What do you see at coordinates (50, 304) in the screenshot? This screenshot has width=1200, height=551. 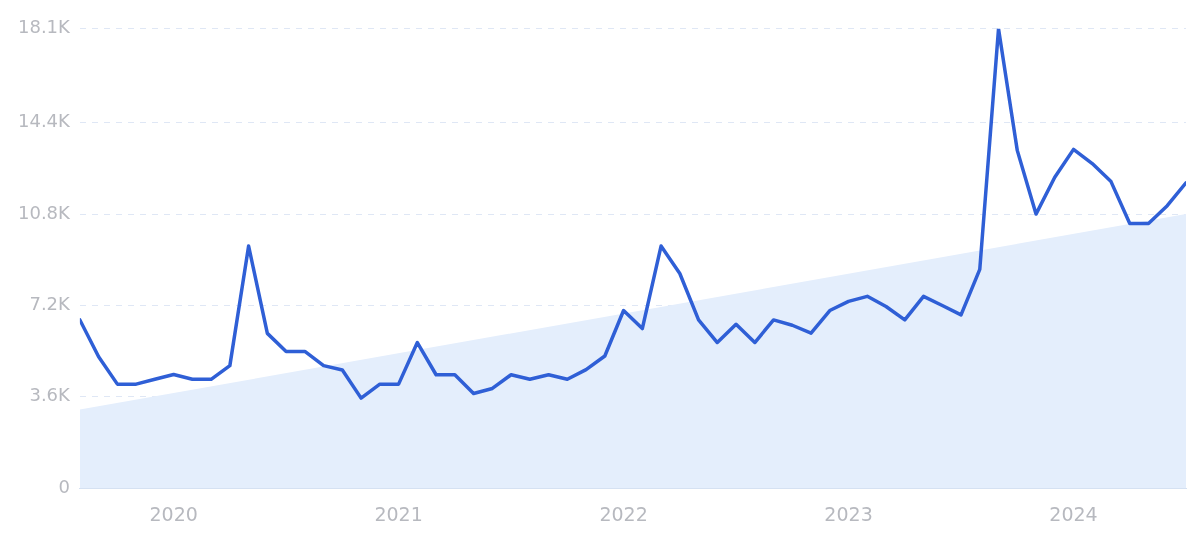 I see `y-tick-label: 7.2K` at bounding box center [50, 304].